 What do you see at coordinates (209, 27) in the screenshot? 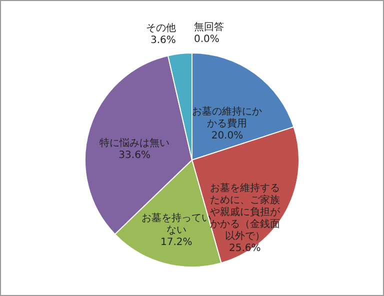
I see `category-label: 無回答` at bounding box center [209, 27].